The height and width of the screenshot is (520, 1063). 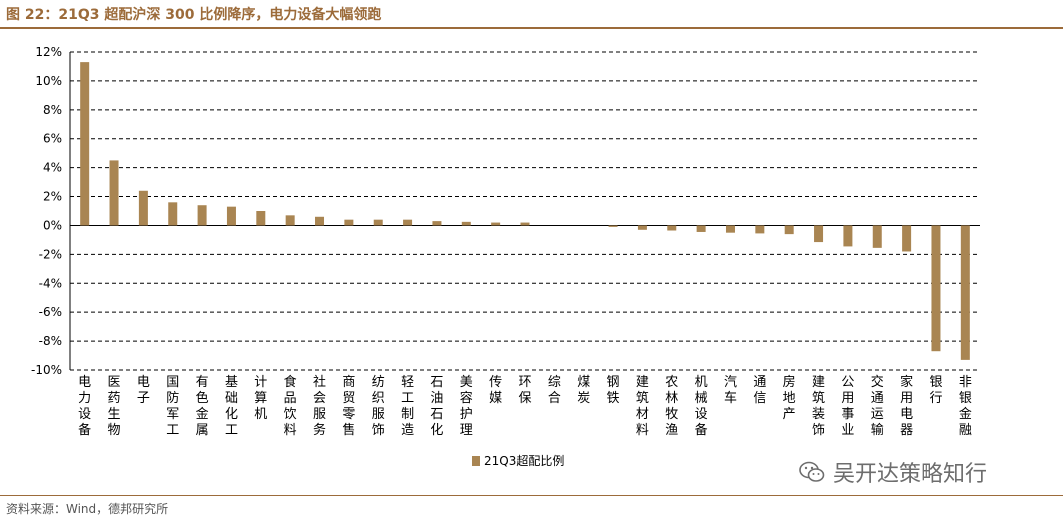 What do you see at coordinates (114, 430) in the screenshot?
I see `x-tick-label: 物` at bounding box center [114, 430].